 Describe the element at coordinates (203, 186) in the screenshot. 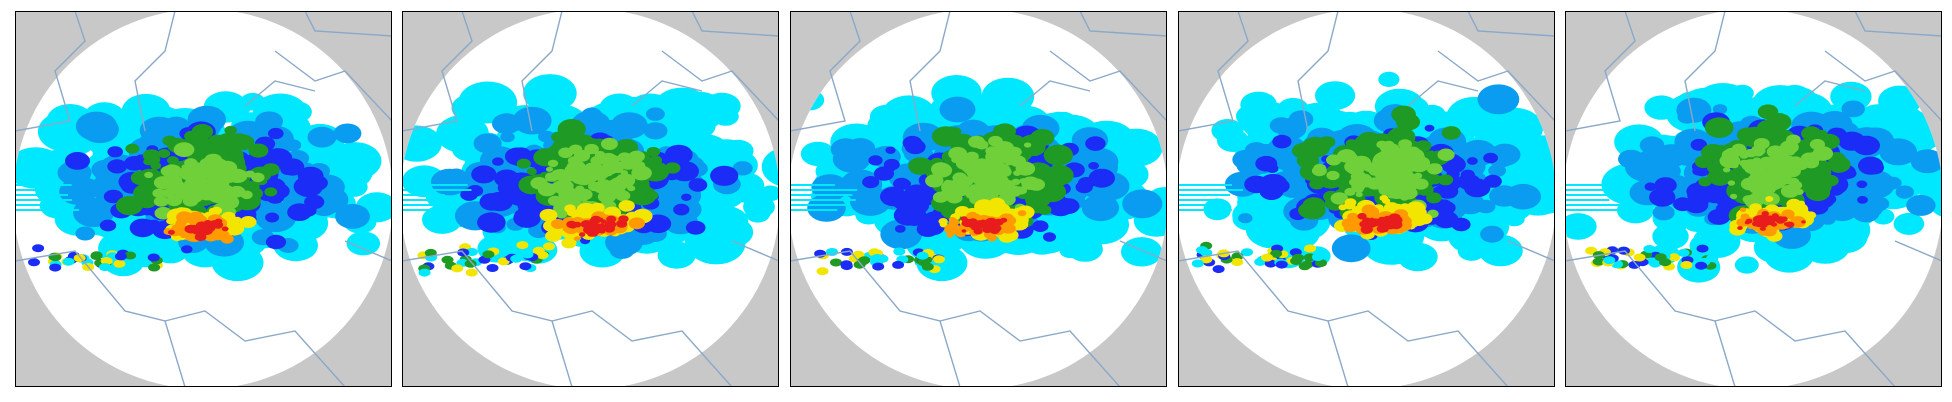

I see `radar-echoes` at that location.